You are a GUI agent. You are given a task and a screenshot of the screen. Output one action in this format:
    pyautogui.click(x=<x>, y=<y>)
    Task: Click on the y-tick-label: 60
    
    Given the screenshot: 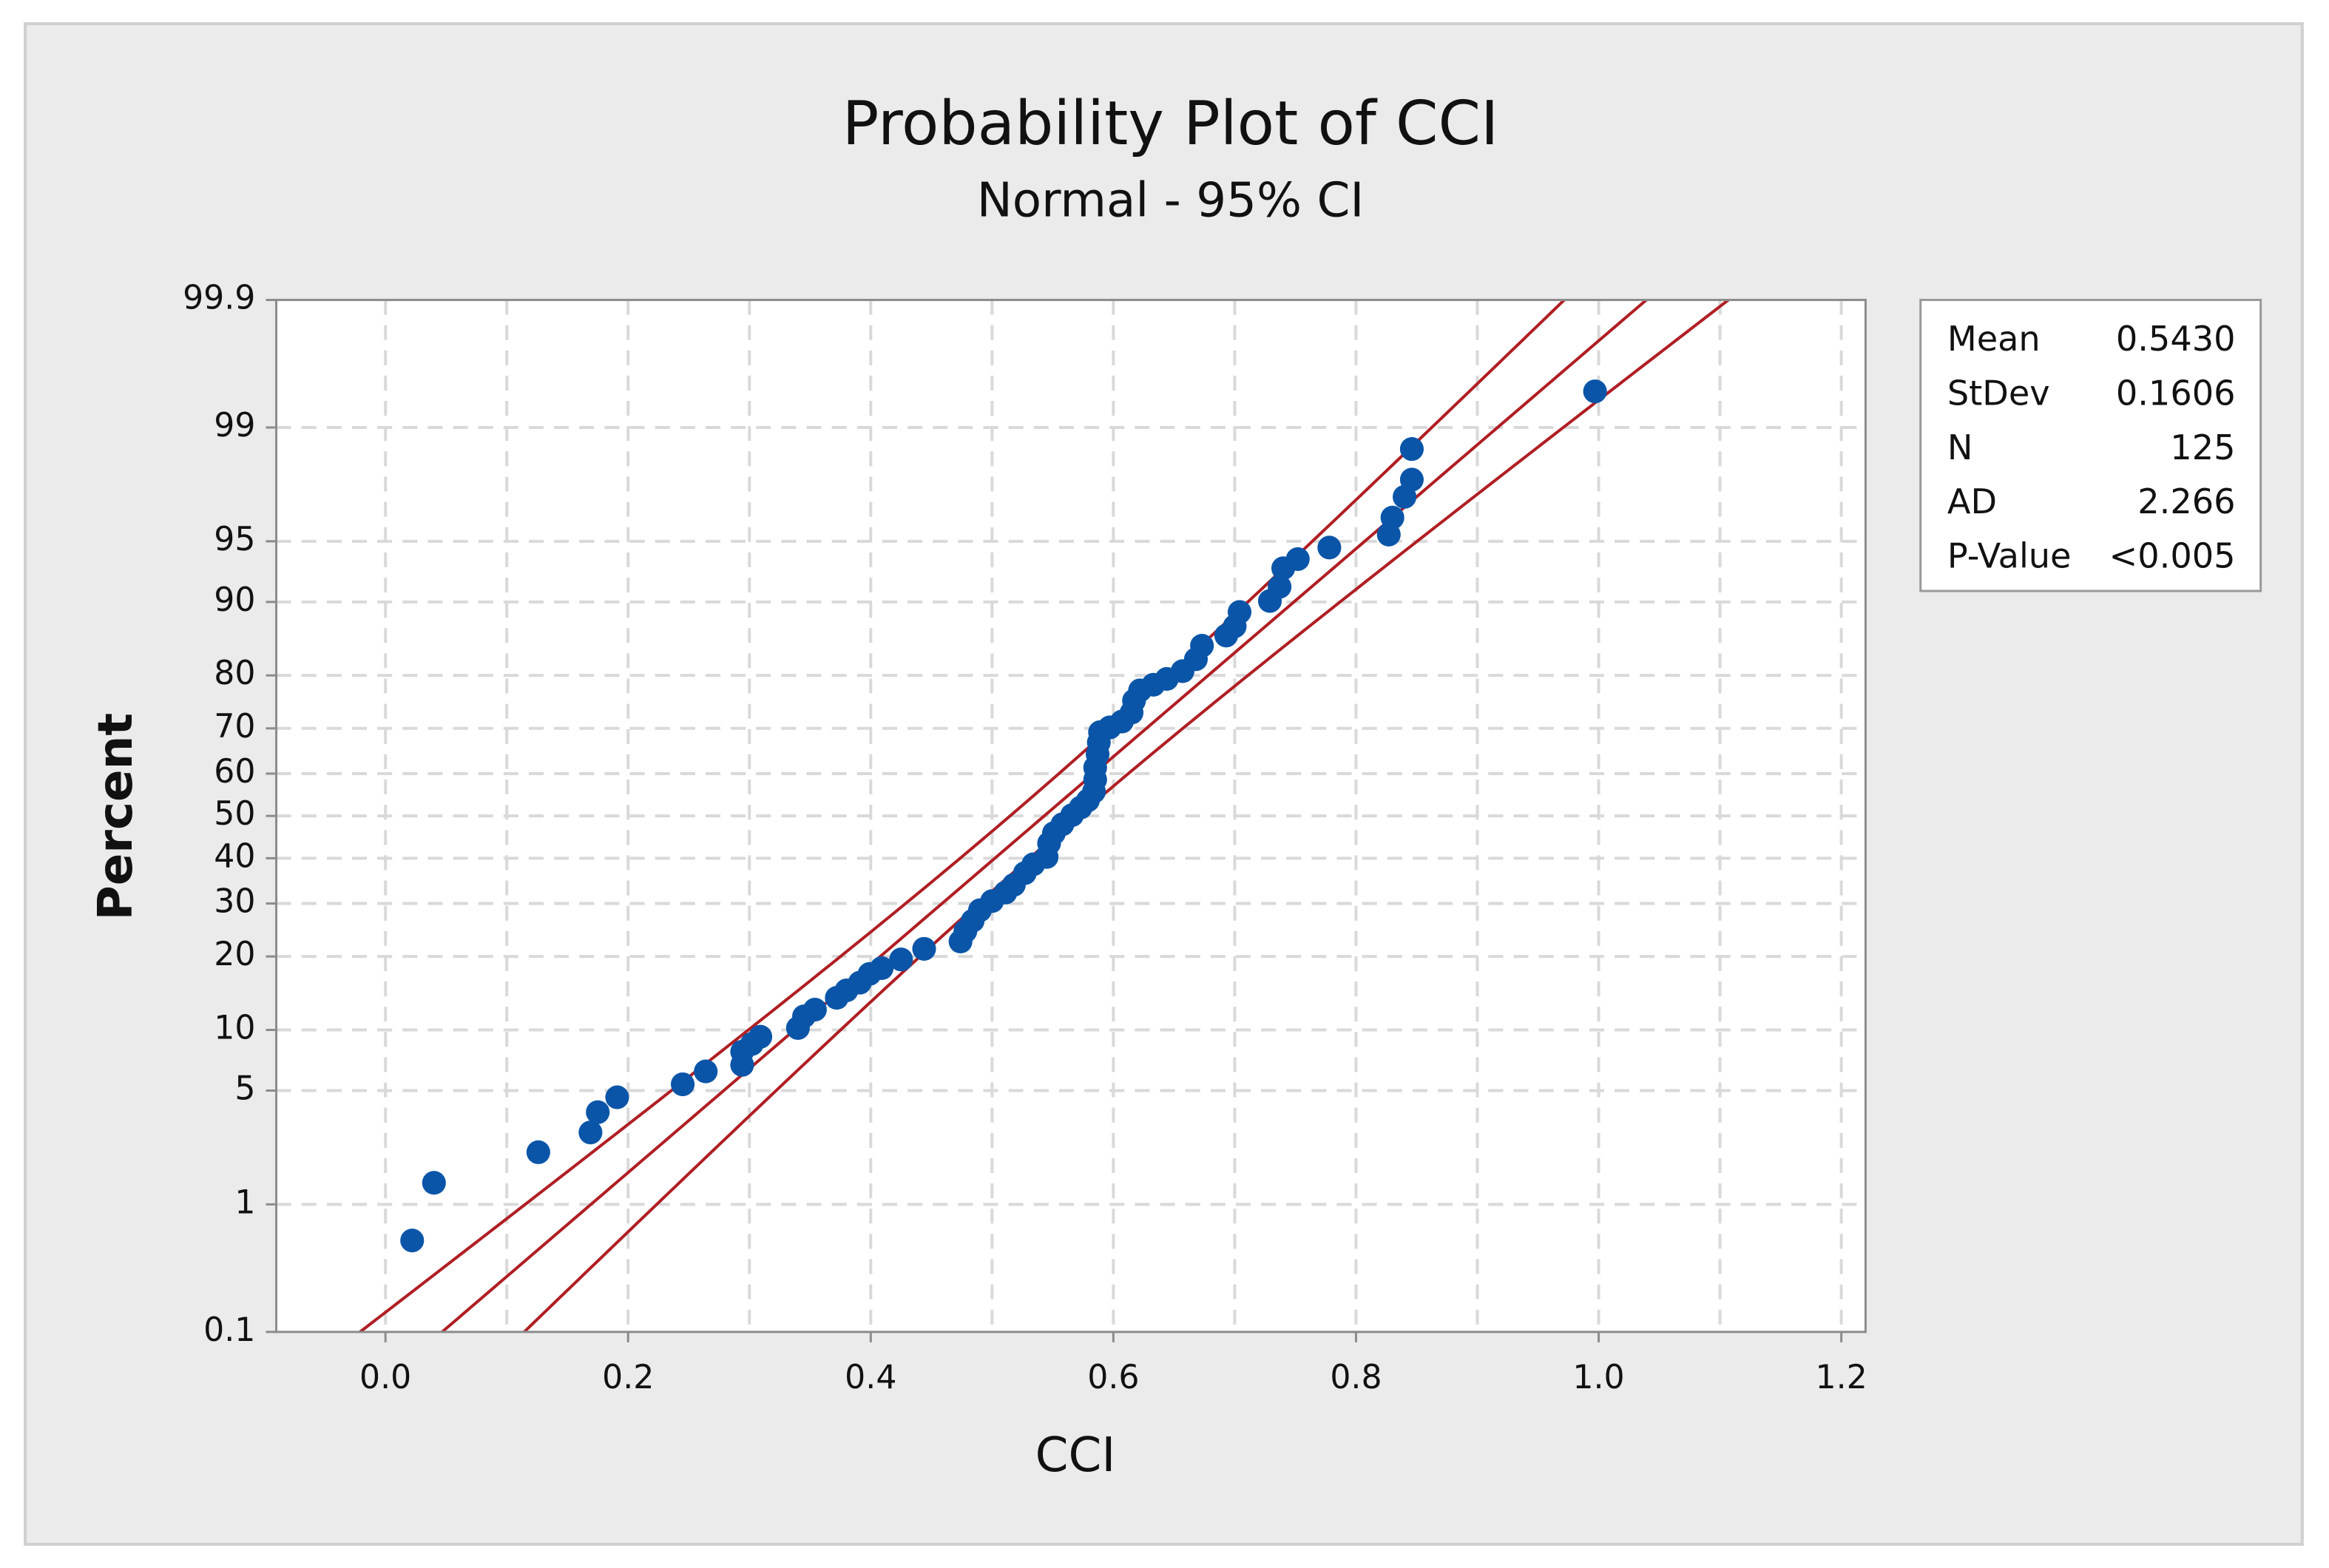 What is the action you would take?
    pyautogui.click(x=234, y=772)
    